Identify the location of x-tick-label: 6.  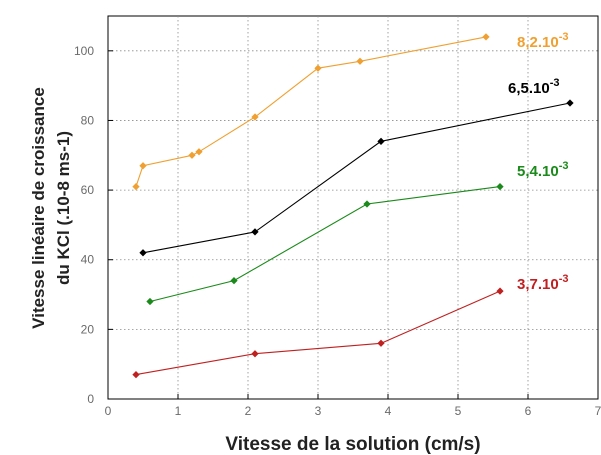
(528, 411).